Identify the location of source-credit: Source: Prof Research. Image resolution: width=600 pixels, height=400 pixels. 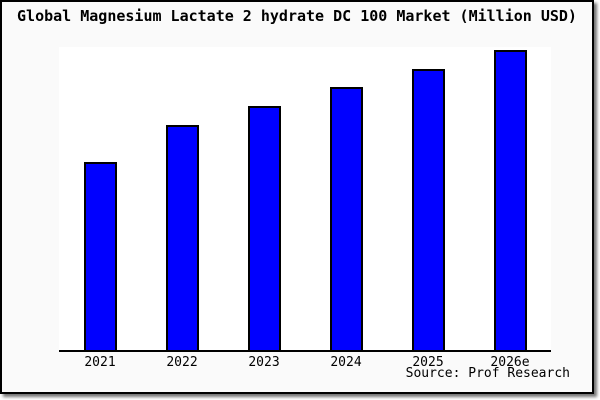
(487, 373).